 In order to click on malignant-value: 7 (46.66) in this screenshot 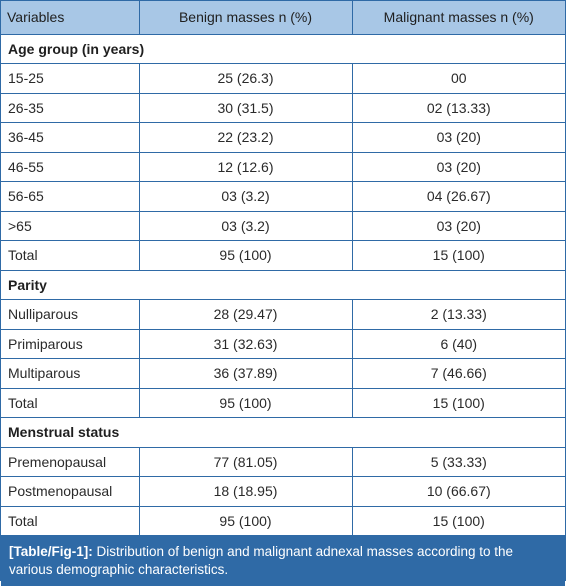, I will do `click(458, 373)`.